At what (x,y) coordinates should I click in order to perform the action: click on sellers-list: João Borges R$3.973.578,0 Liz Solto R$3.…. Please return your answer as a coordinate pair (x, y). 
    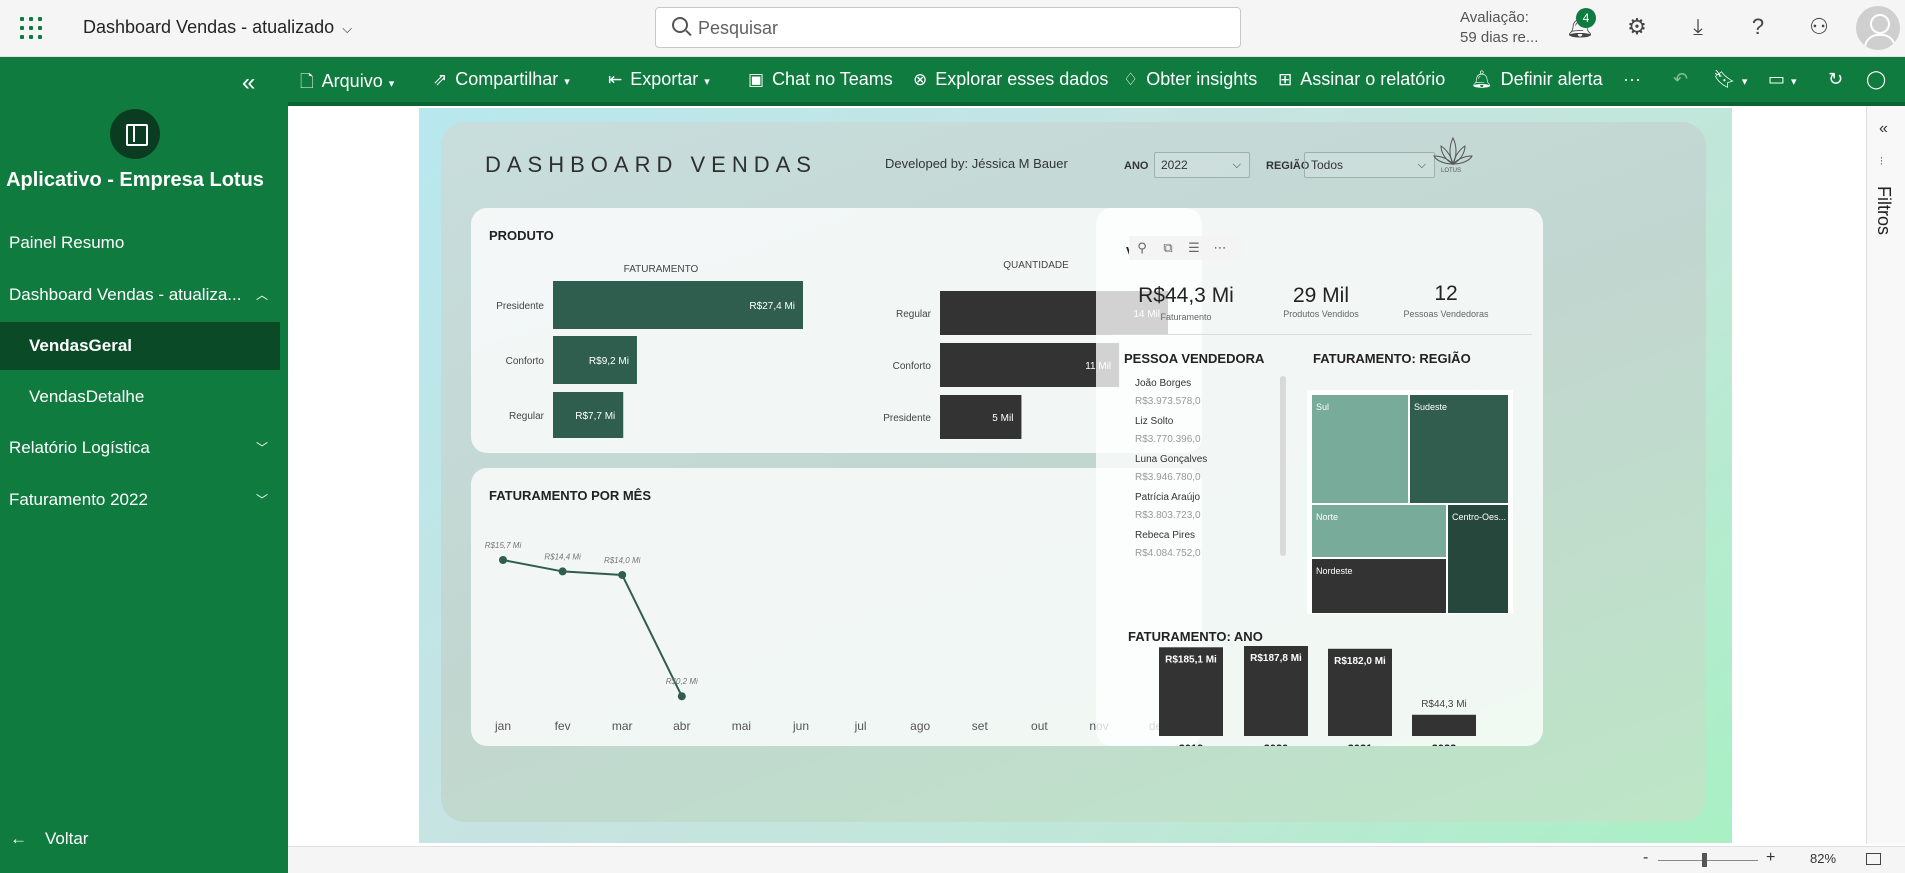
    Looking at the image, I should click on (1207, 468).